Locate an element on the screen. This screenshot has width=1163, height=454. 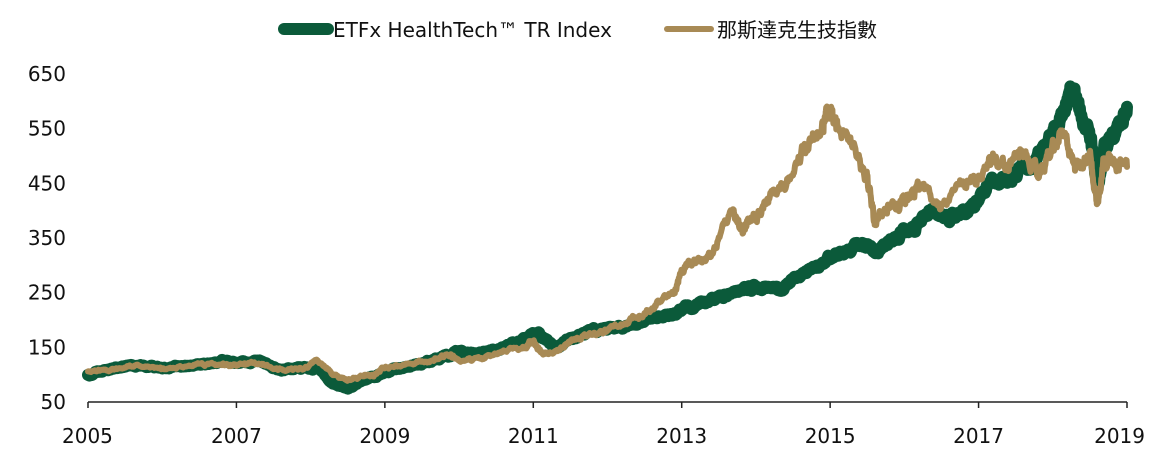
y-tick-label: 50 is located at coordinates (53, 402).